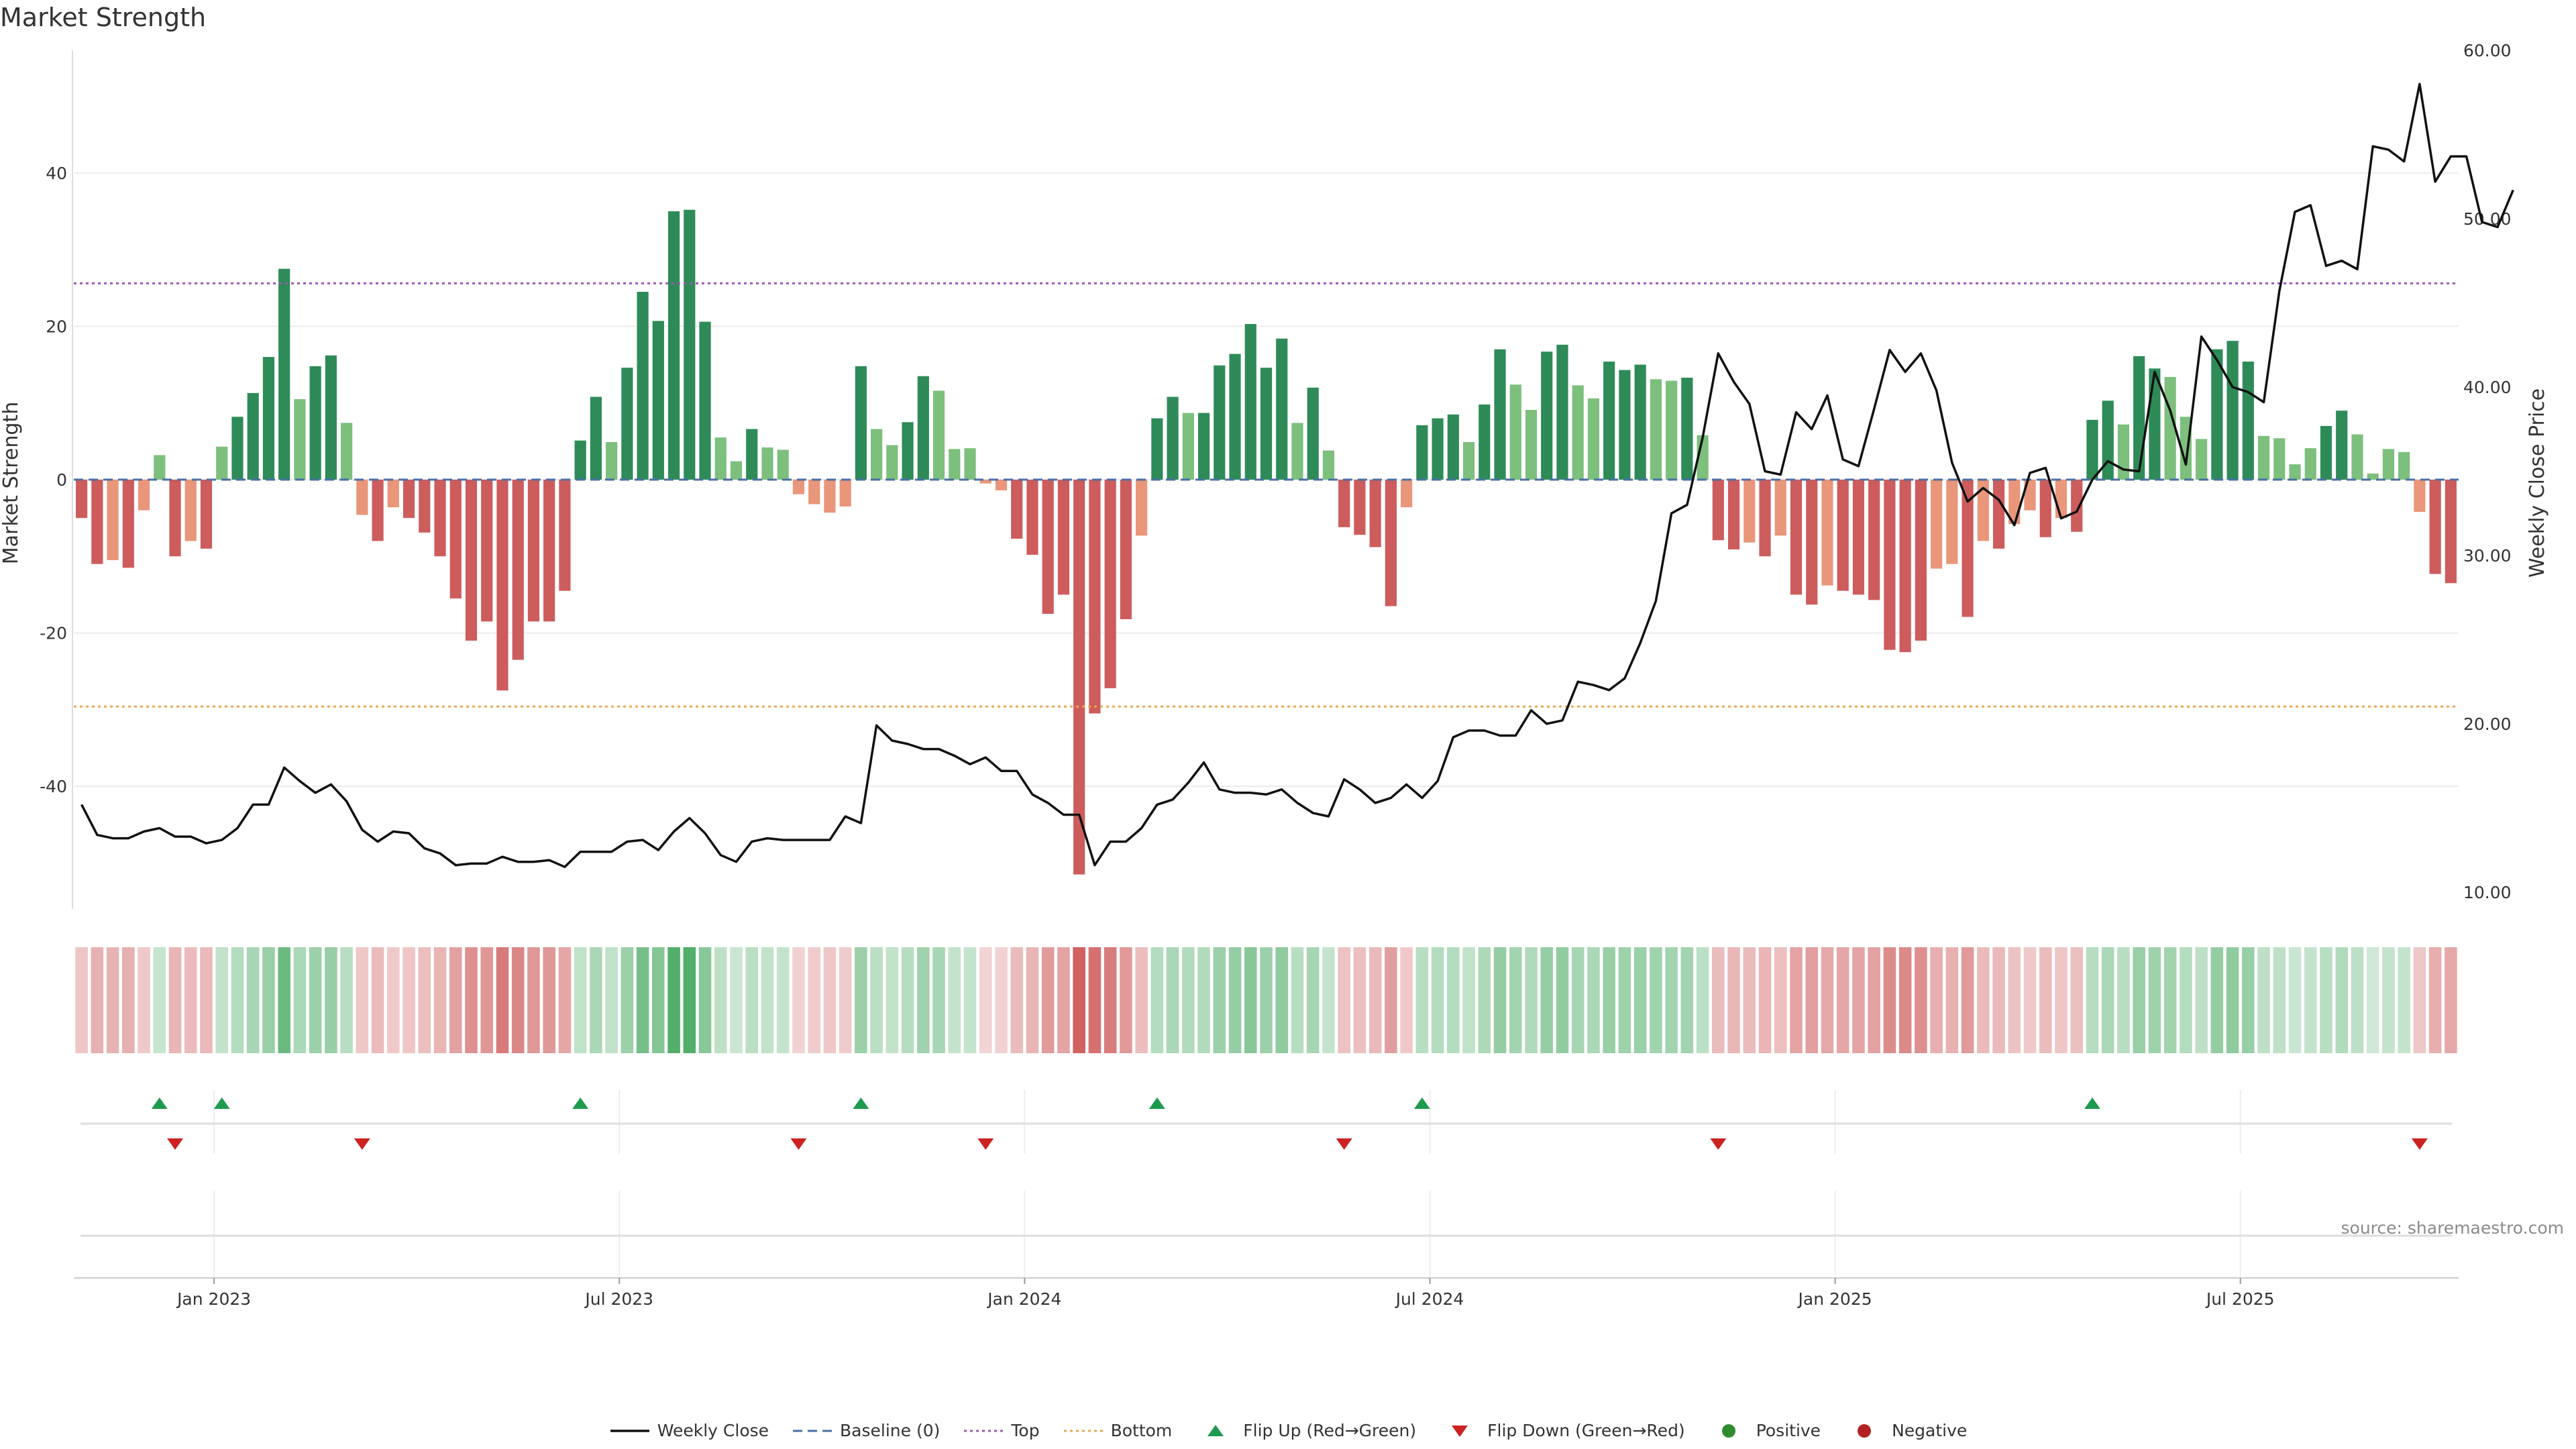  What do you see at coordinates (56, 173) in the screenshot?
I see `y-tick-label: 40` at bounding box center [56, 173].